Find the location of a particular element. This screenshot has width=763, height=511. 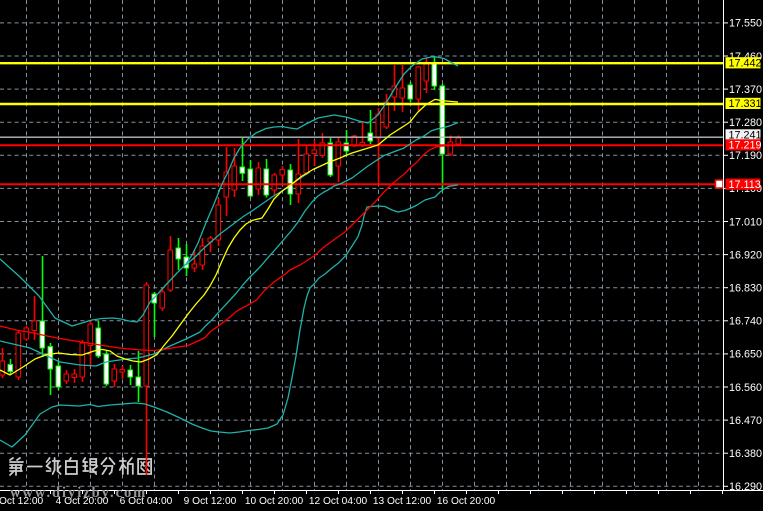

svg-text: 17.219 is located at coordinates (745, 146).